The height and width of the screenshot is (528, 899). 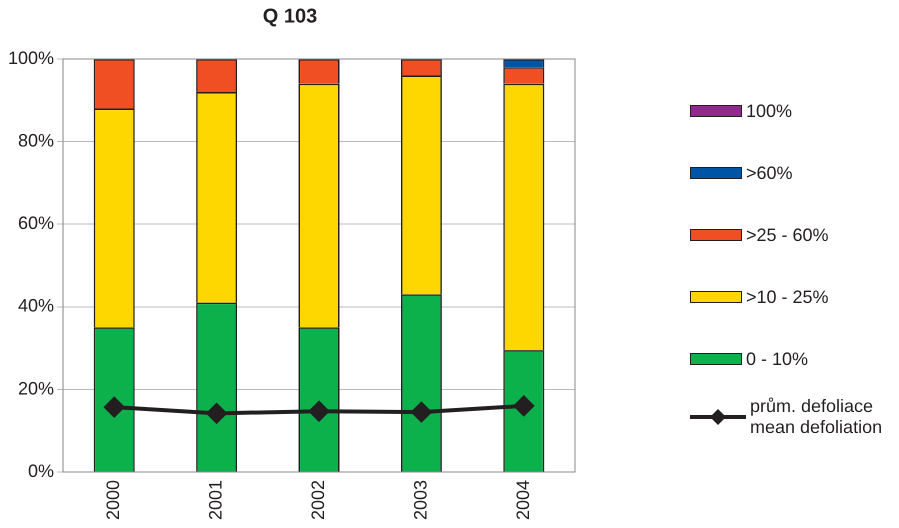 I want to click on y-tick-label: 80%, so click(x=36, y=140).